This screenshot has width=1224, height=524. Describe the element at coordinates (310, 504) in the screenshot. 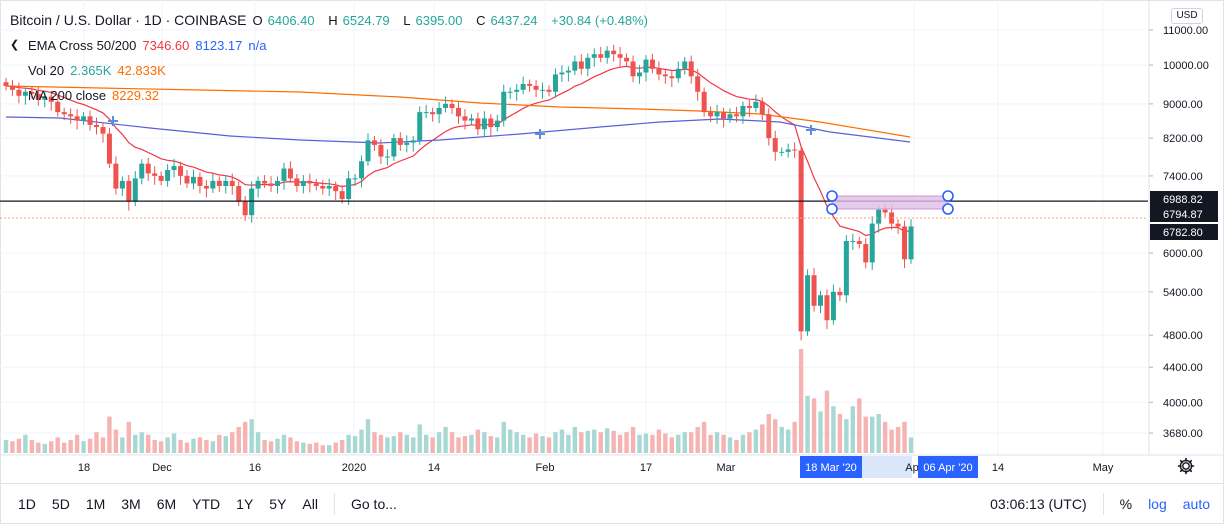

I see `range-all: All` at that location.